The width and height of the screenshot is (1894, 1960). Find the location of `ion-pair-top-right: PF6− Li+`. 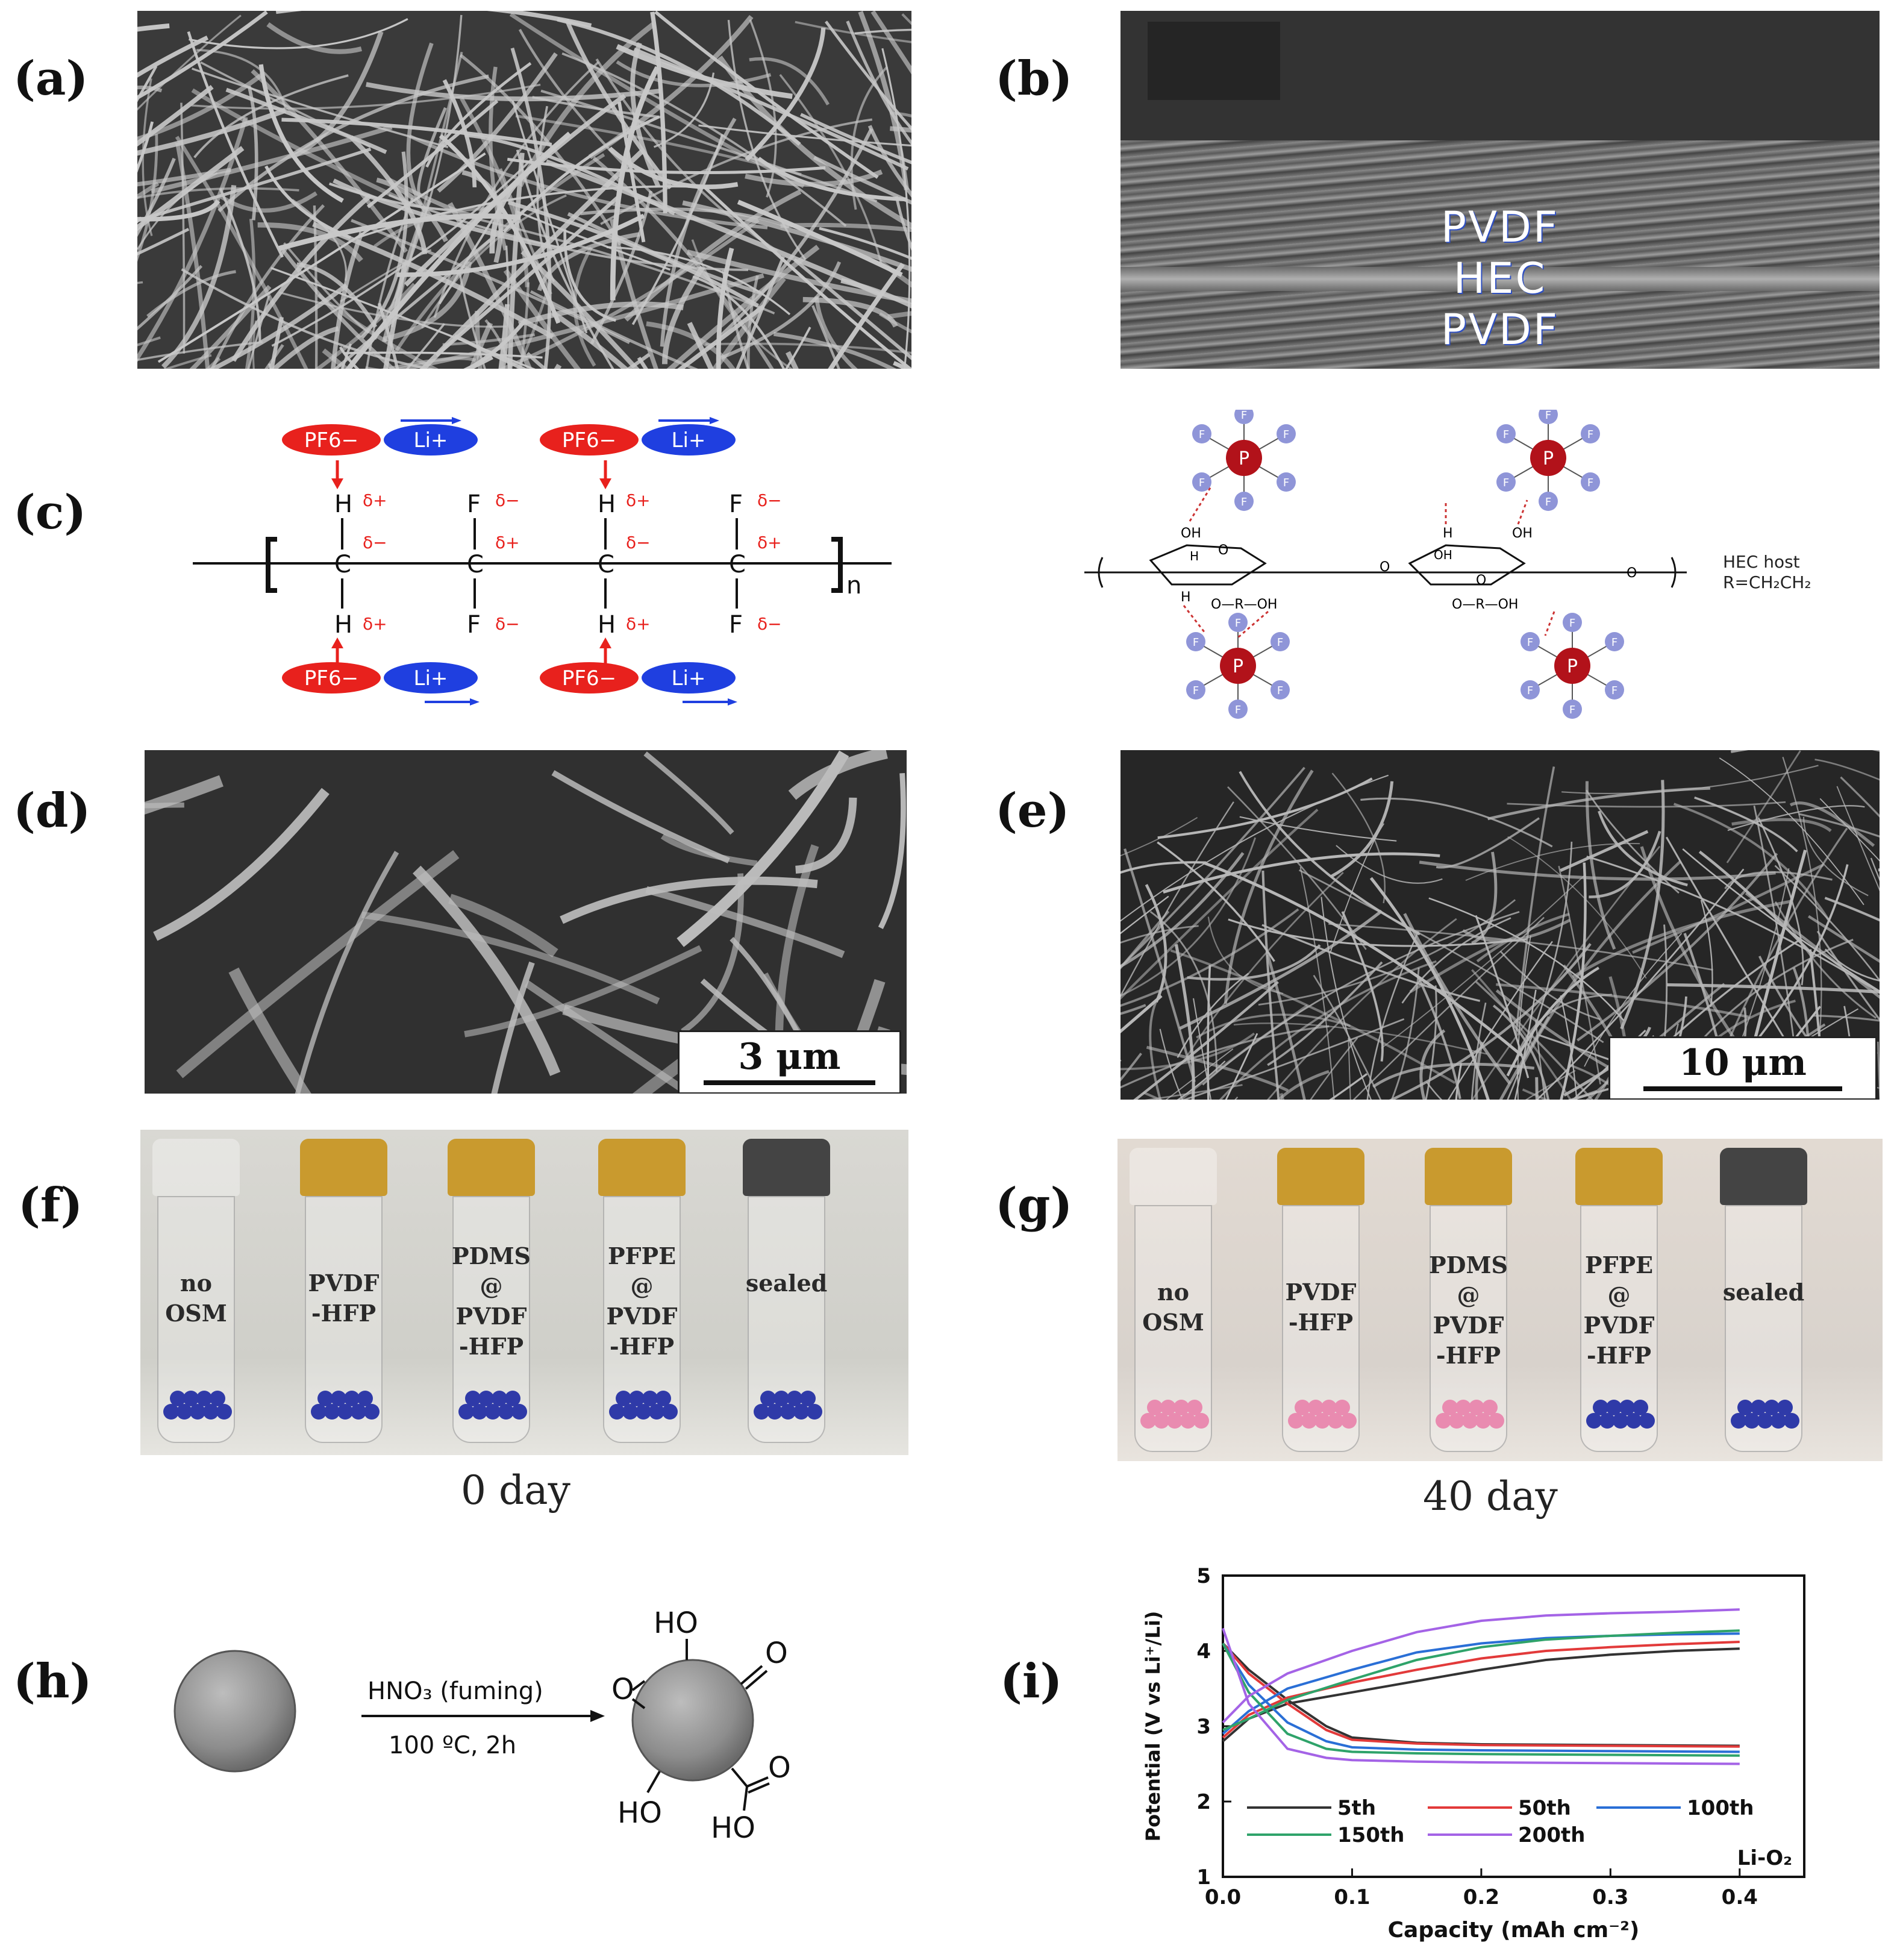

ion-pair-top-right: PF6− Li+ is located at coordinates (638, 436).